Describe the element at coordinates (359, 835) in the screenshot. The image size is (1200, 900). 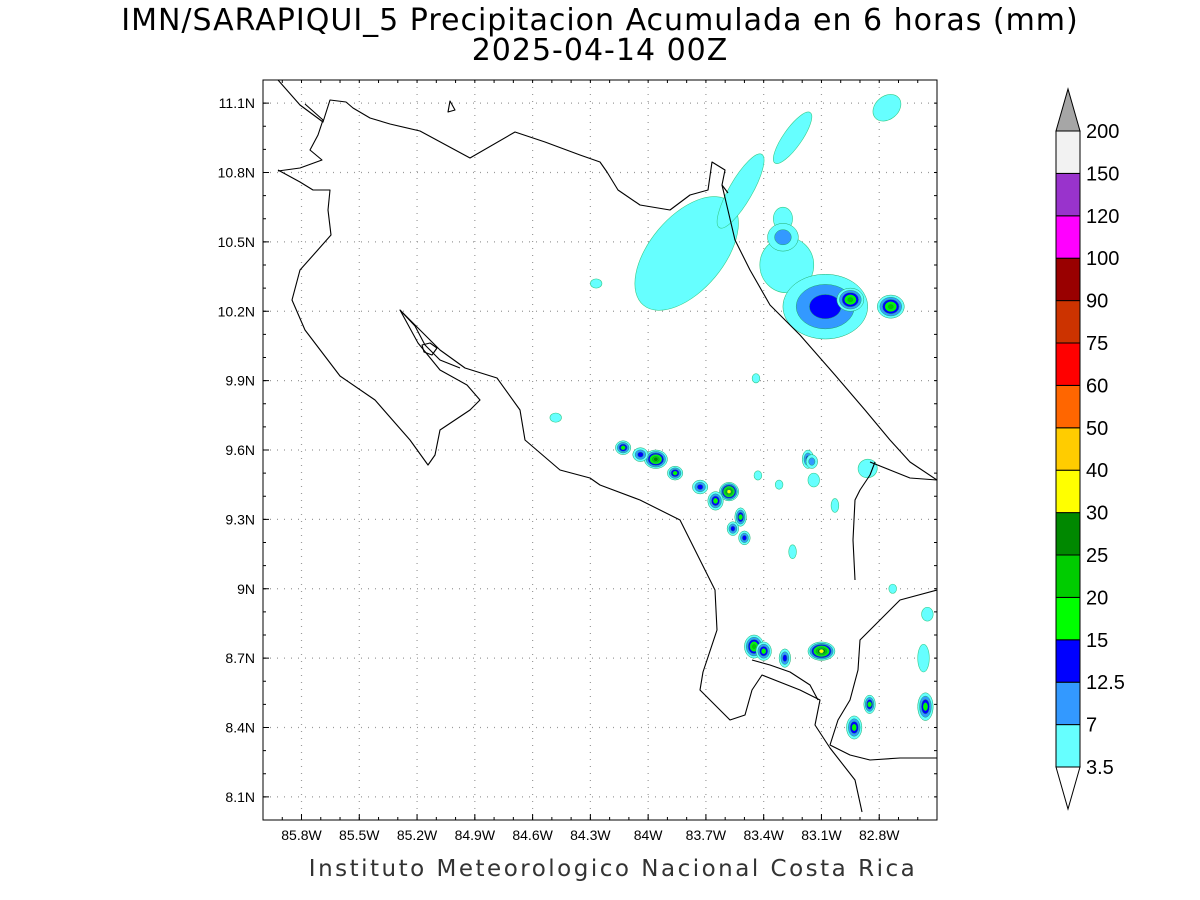
I see `lon-tick-label: 85.5W` at that location.